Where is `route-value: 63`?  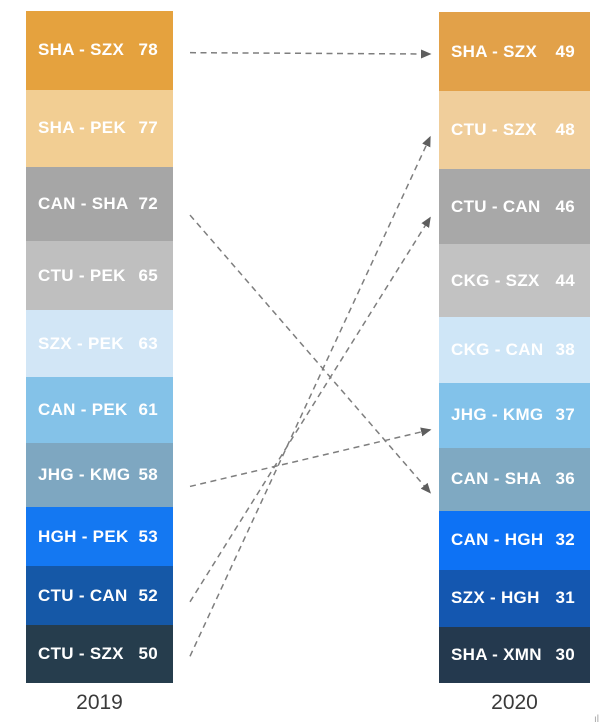 route-value: 63 is located at coordinates (148, 343).